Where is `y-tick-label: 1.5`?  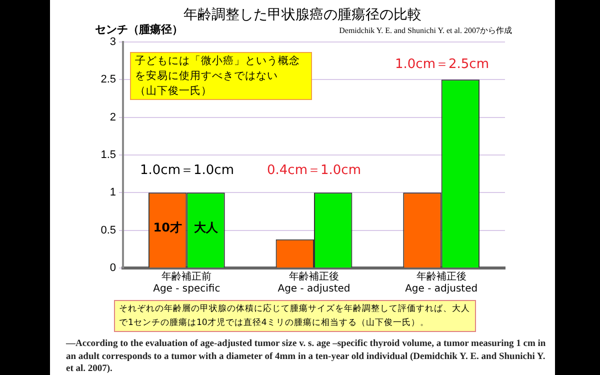 y-tick-label: 1.5 is located at coordinates (108, 155).